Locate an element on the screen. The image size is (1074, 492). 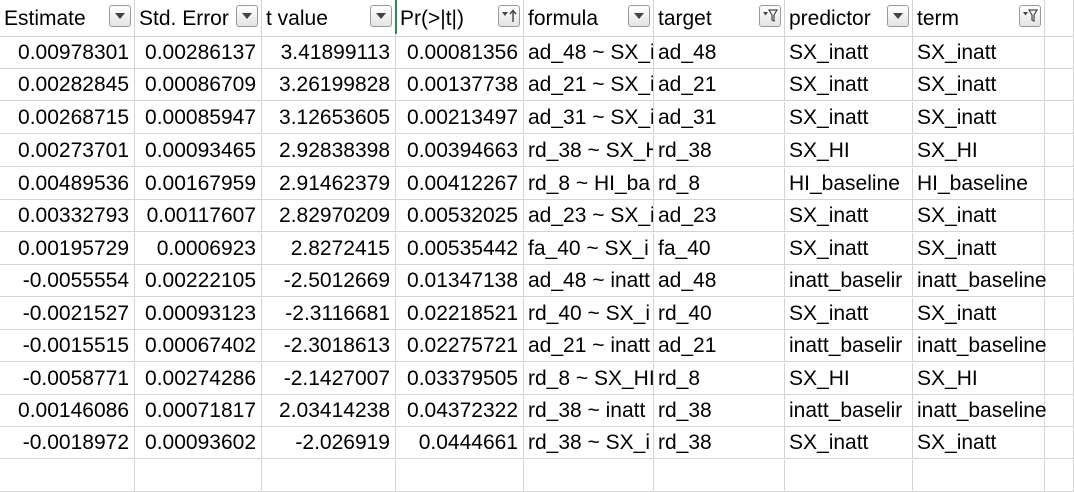
cell-estimate: 0.00978301 is located at coordinates (67, 53).